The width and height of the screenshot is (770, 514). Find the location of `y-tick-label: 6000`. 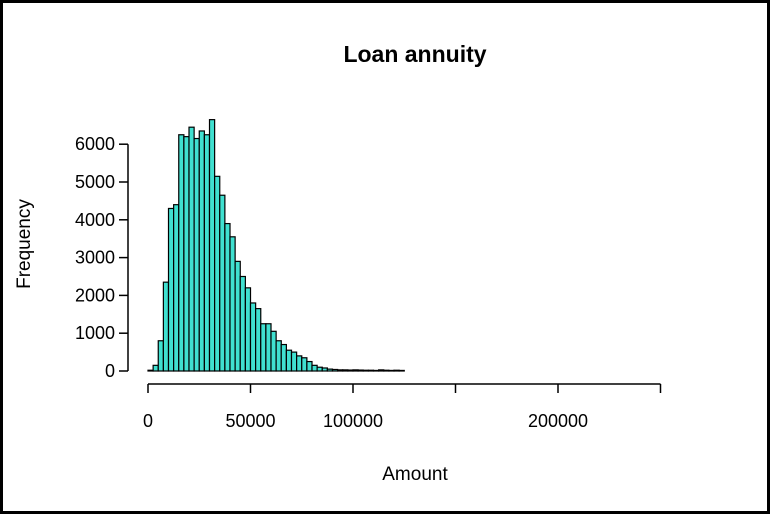

y-tick-label: 6000 is located at coordinates (95, 144).